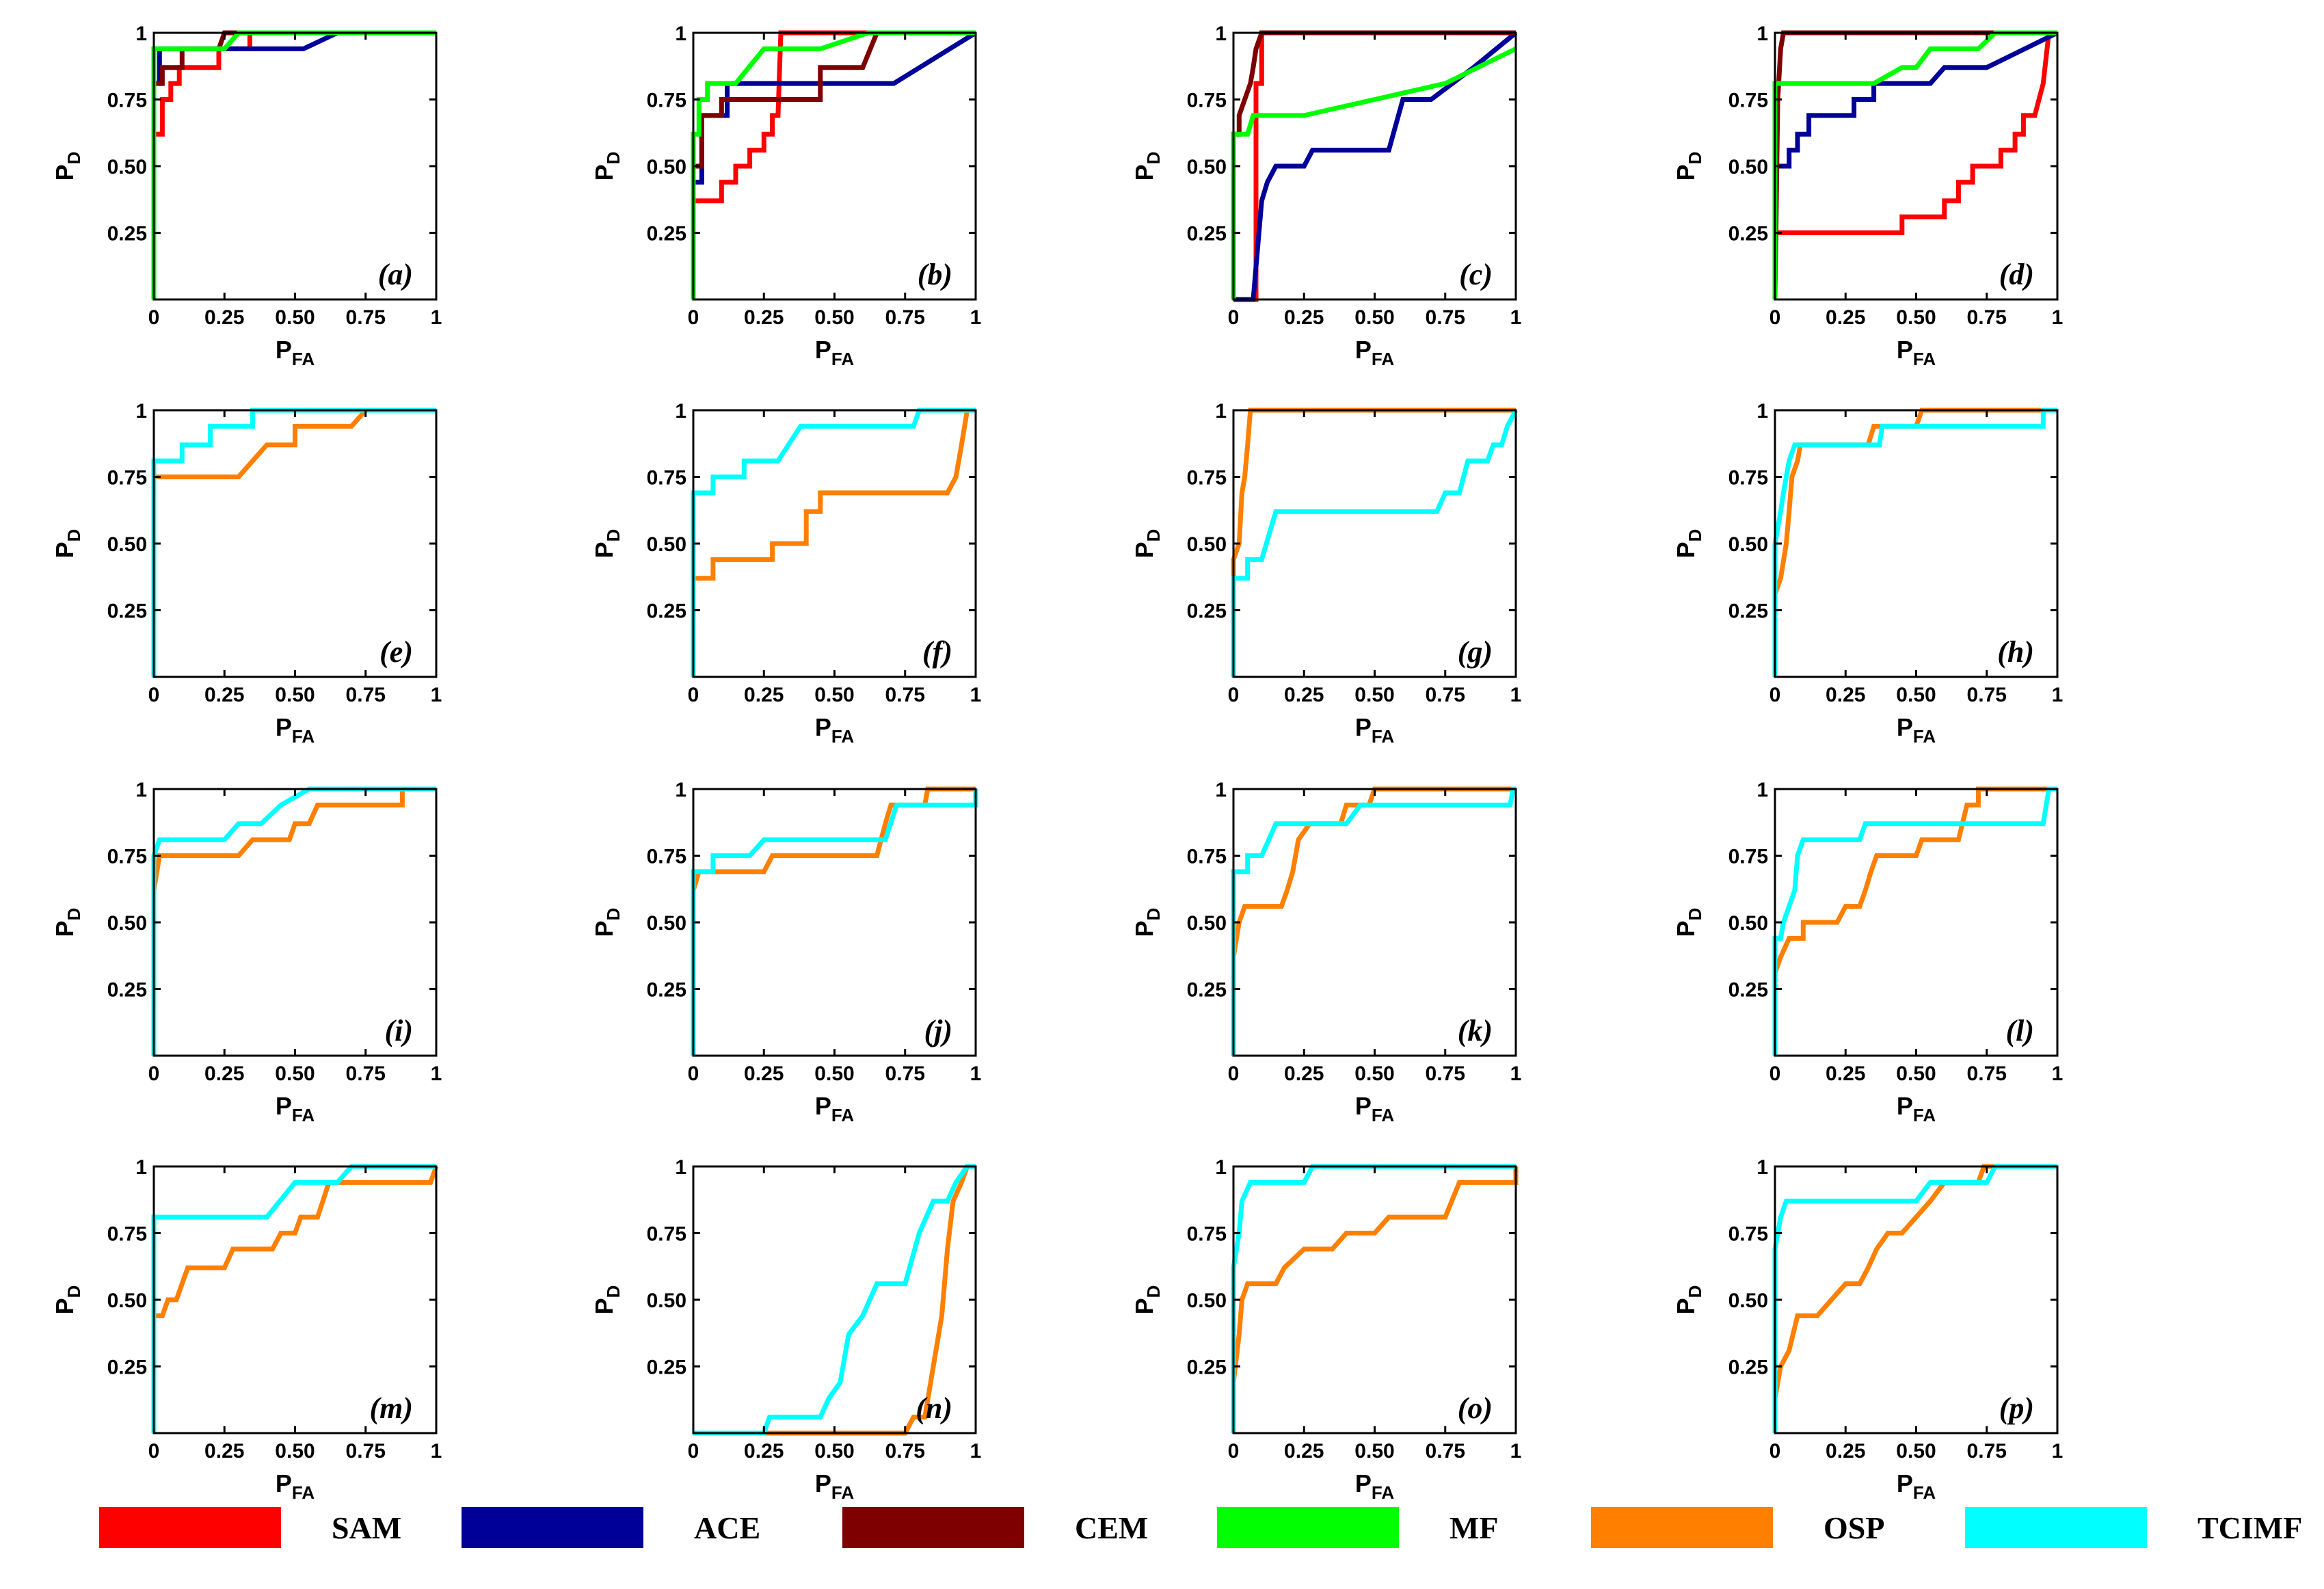  What do you see at coordinates (1308, 1527) in the screenshot?
I see `legend-swatch-mf` at bounding box center [1308, 1527].